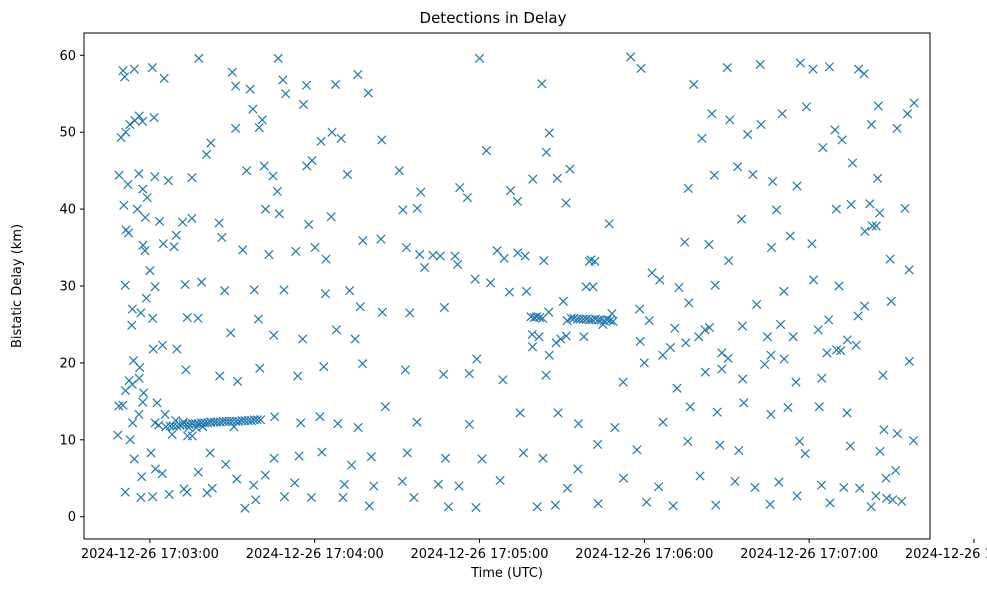 This screenshot has height=590, width=987. I want to click on x-tick-label: 2024-12-26 17:07:00, so click(809, 554).